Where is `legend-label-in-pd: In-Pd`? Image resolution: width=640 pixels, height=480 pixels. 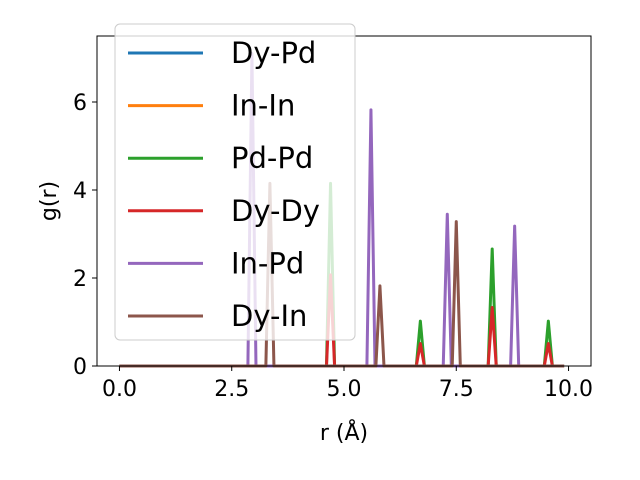
legend-label-in-pd: In-Pd is located at coordinates (267, 263).